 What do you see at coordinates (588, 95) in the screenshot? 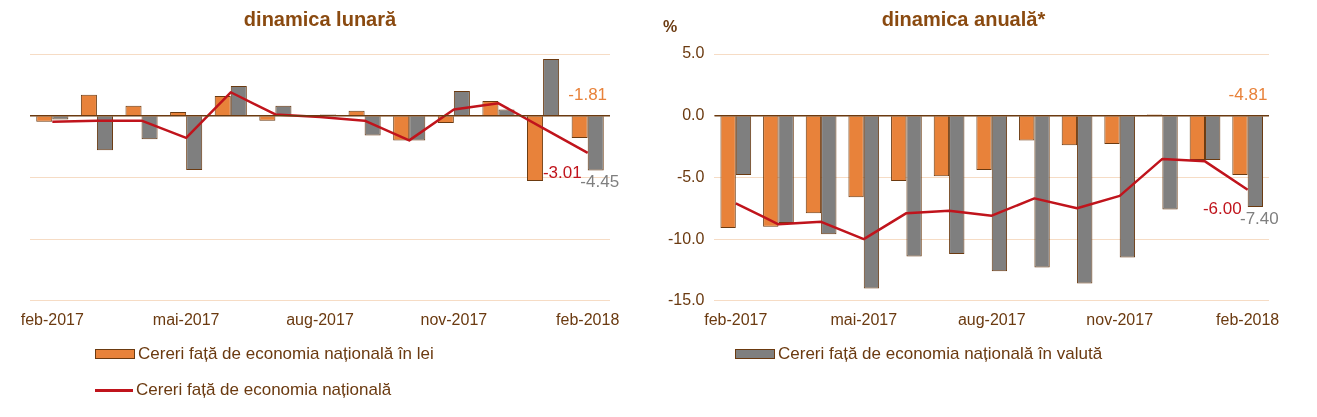
I see `data-label: -1.81` at bounding box center [588, 95].